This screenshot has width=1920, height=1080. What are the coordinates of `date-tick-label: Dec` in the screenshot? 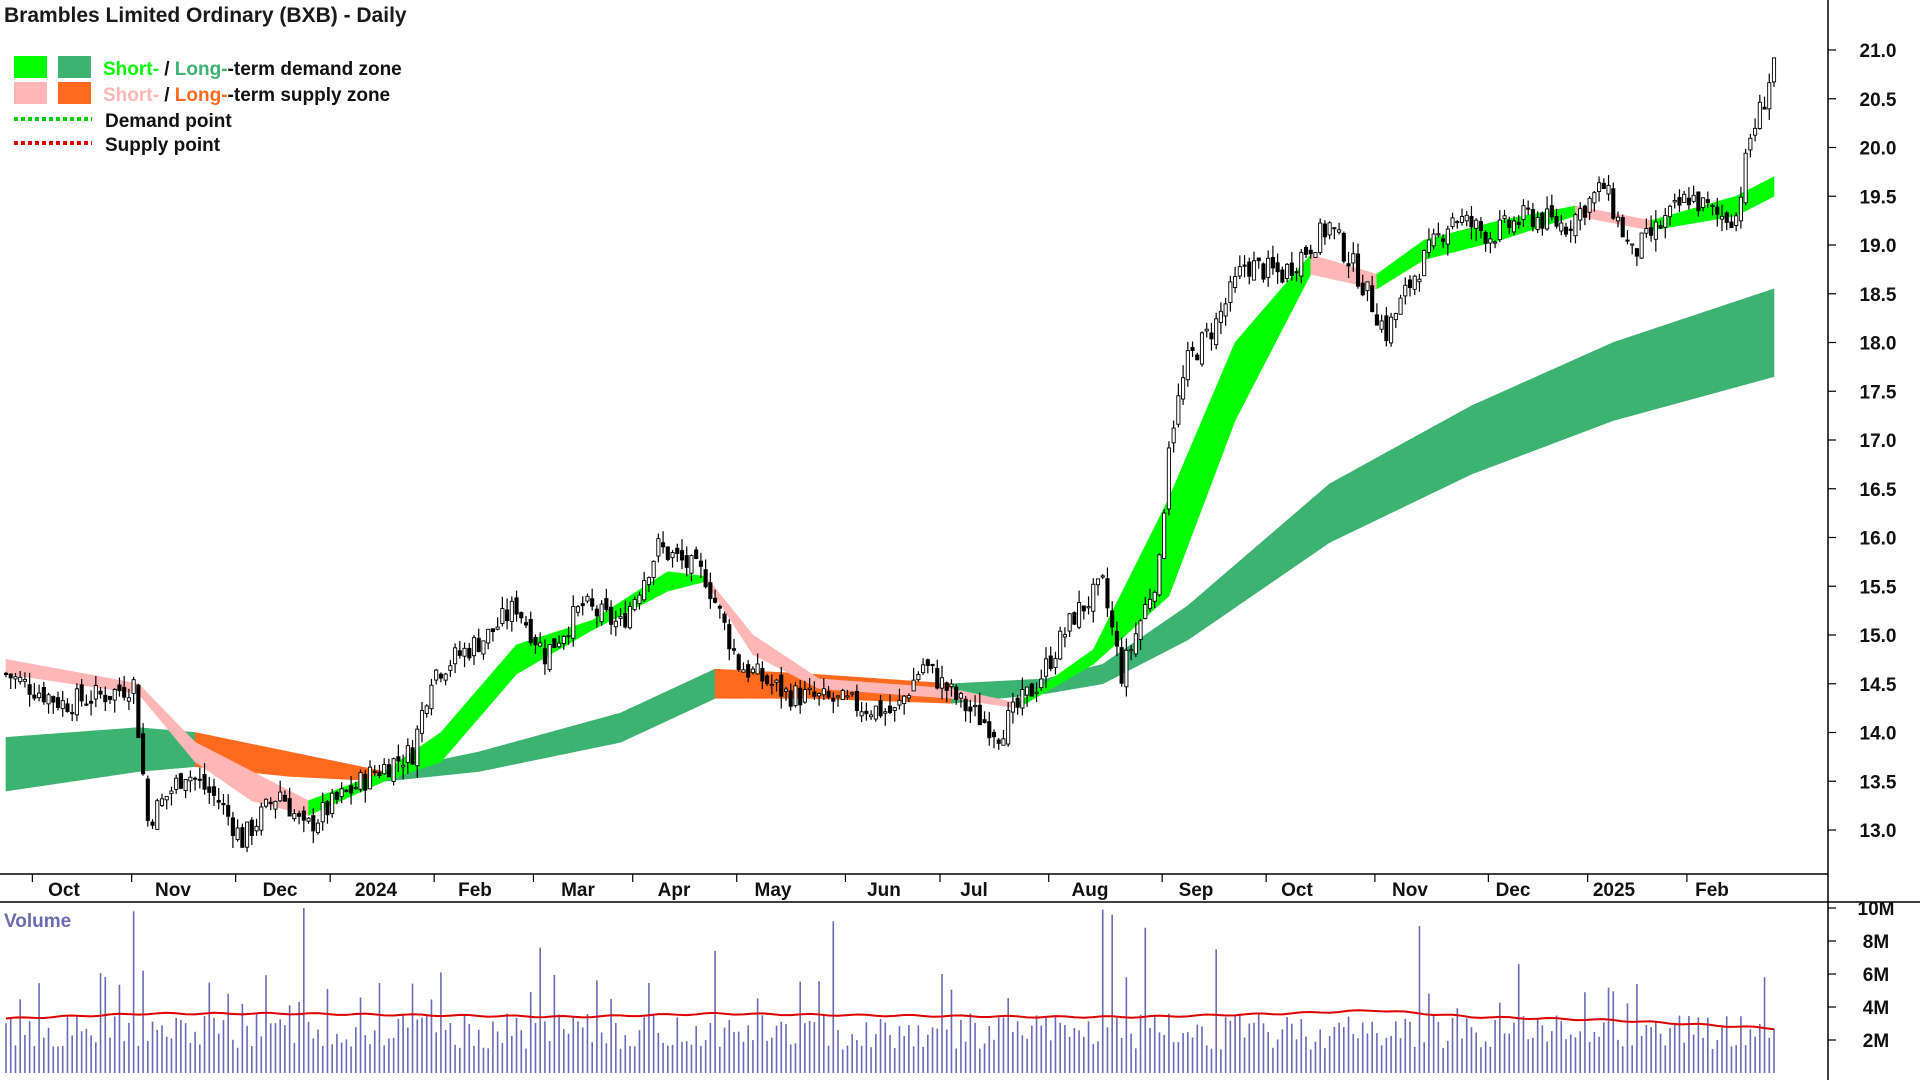 It's located at (280, 890).